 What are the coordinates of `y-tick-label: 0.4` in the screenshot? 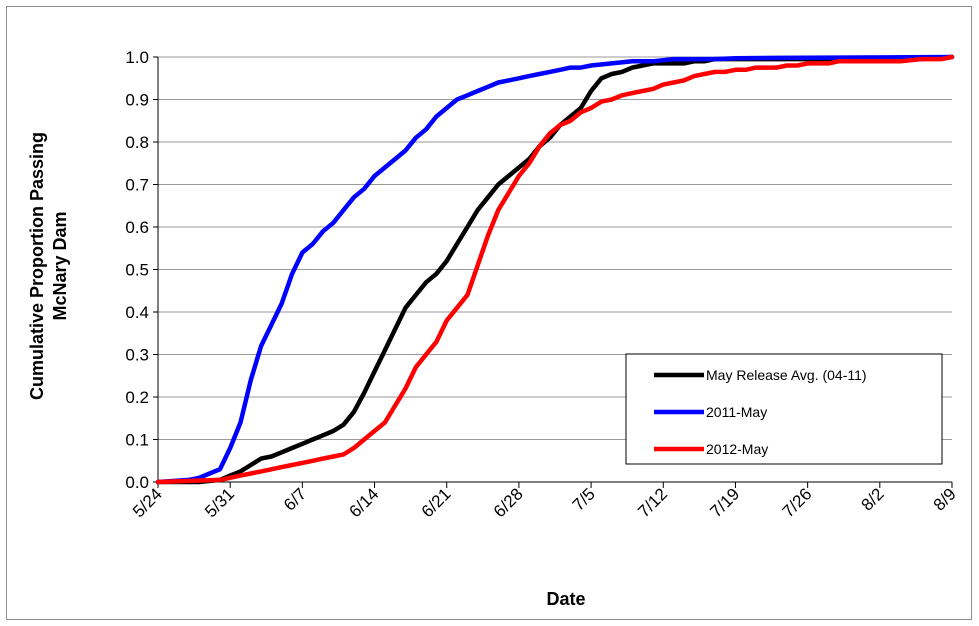 It's located at (137, 312).